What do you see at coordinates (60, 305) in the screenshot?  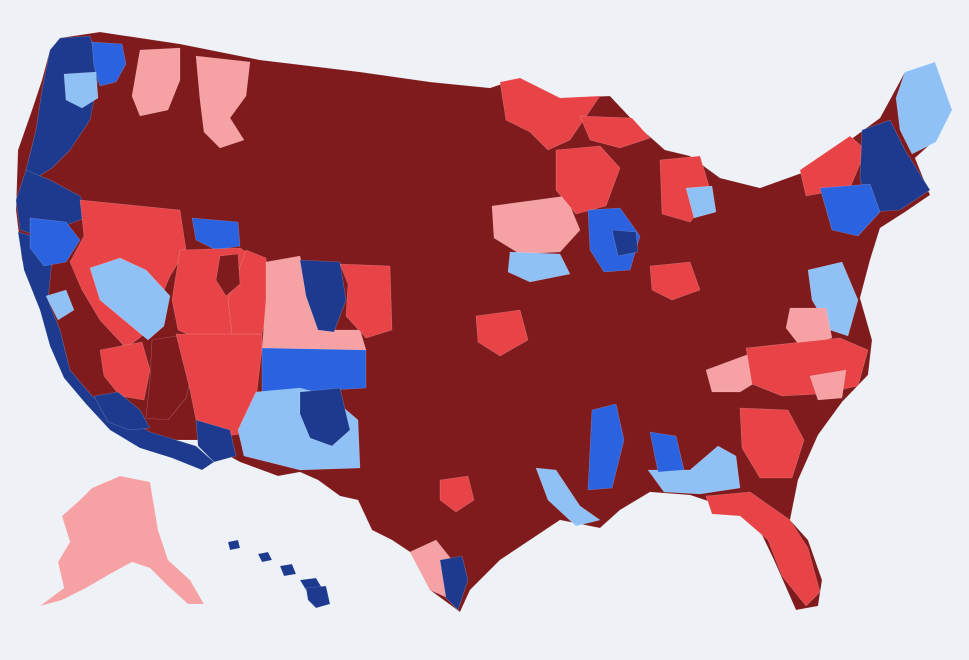 I see `region-las-vegas-light` at bounding box center [60, 305].